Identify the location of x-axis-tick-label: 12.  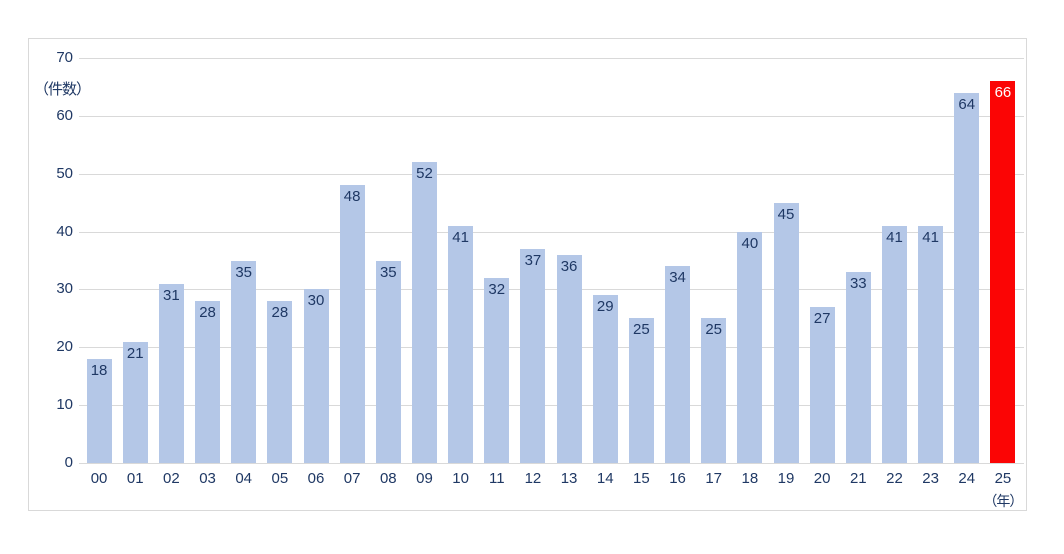
(533, 478).